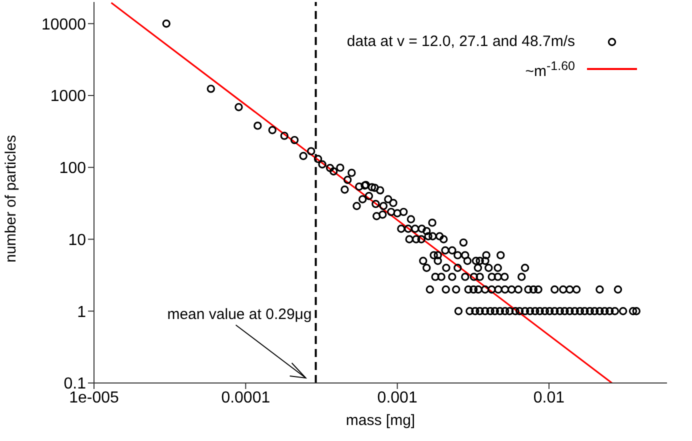 This screenshot has height=441, width=692. Describe the element at coordinates (239, 314) in the screenshot. I see `ref-line-label: mean value at 0.29μg` at that location.